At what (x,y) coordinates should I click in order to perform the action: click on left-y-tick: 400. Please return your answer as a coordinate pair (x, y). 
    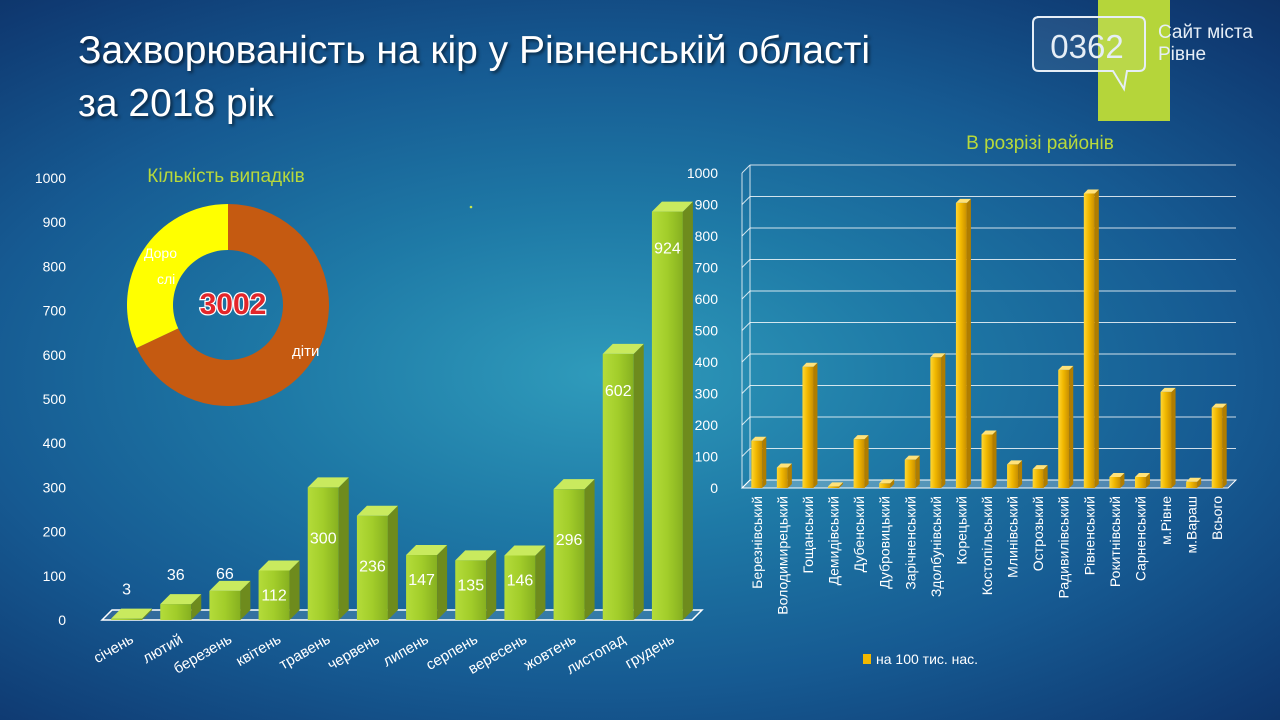
    Looking at the image, I should click on (55, 443).